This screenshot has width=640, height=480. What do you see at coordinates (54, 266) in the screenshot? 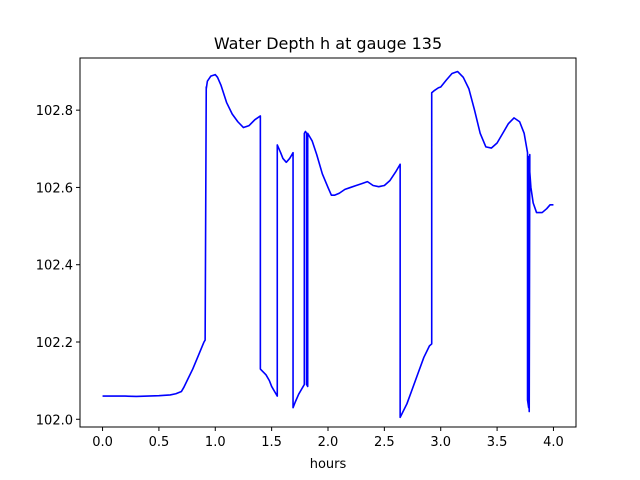
I see `y-tick-label: 102.4` at bounding box center [54, 266].